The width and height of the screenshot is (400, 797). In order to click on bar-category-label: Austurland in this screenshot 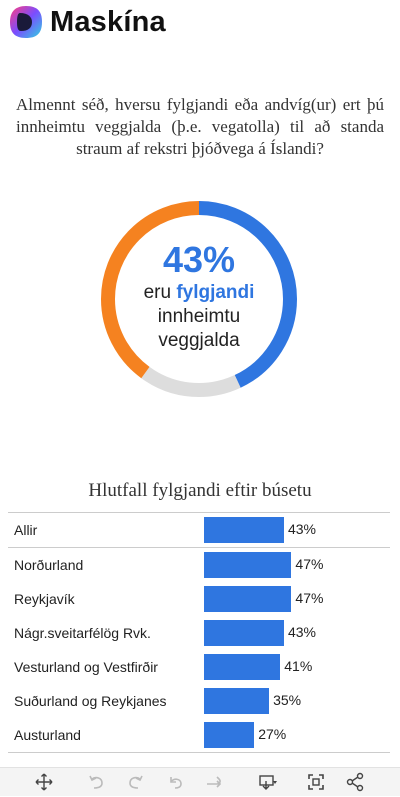, I will do `click(47, 735)`.